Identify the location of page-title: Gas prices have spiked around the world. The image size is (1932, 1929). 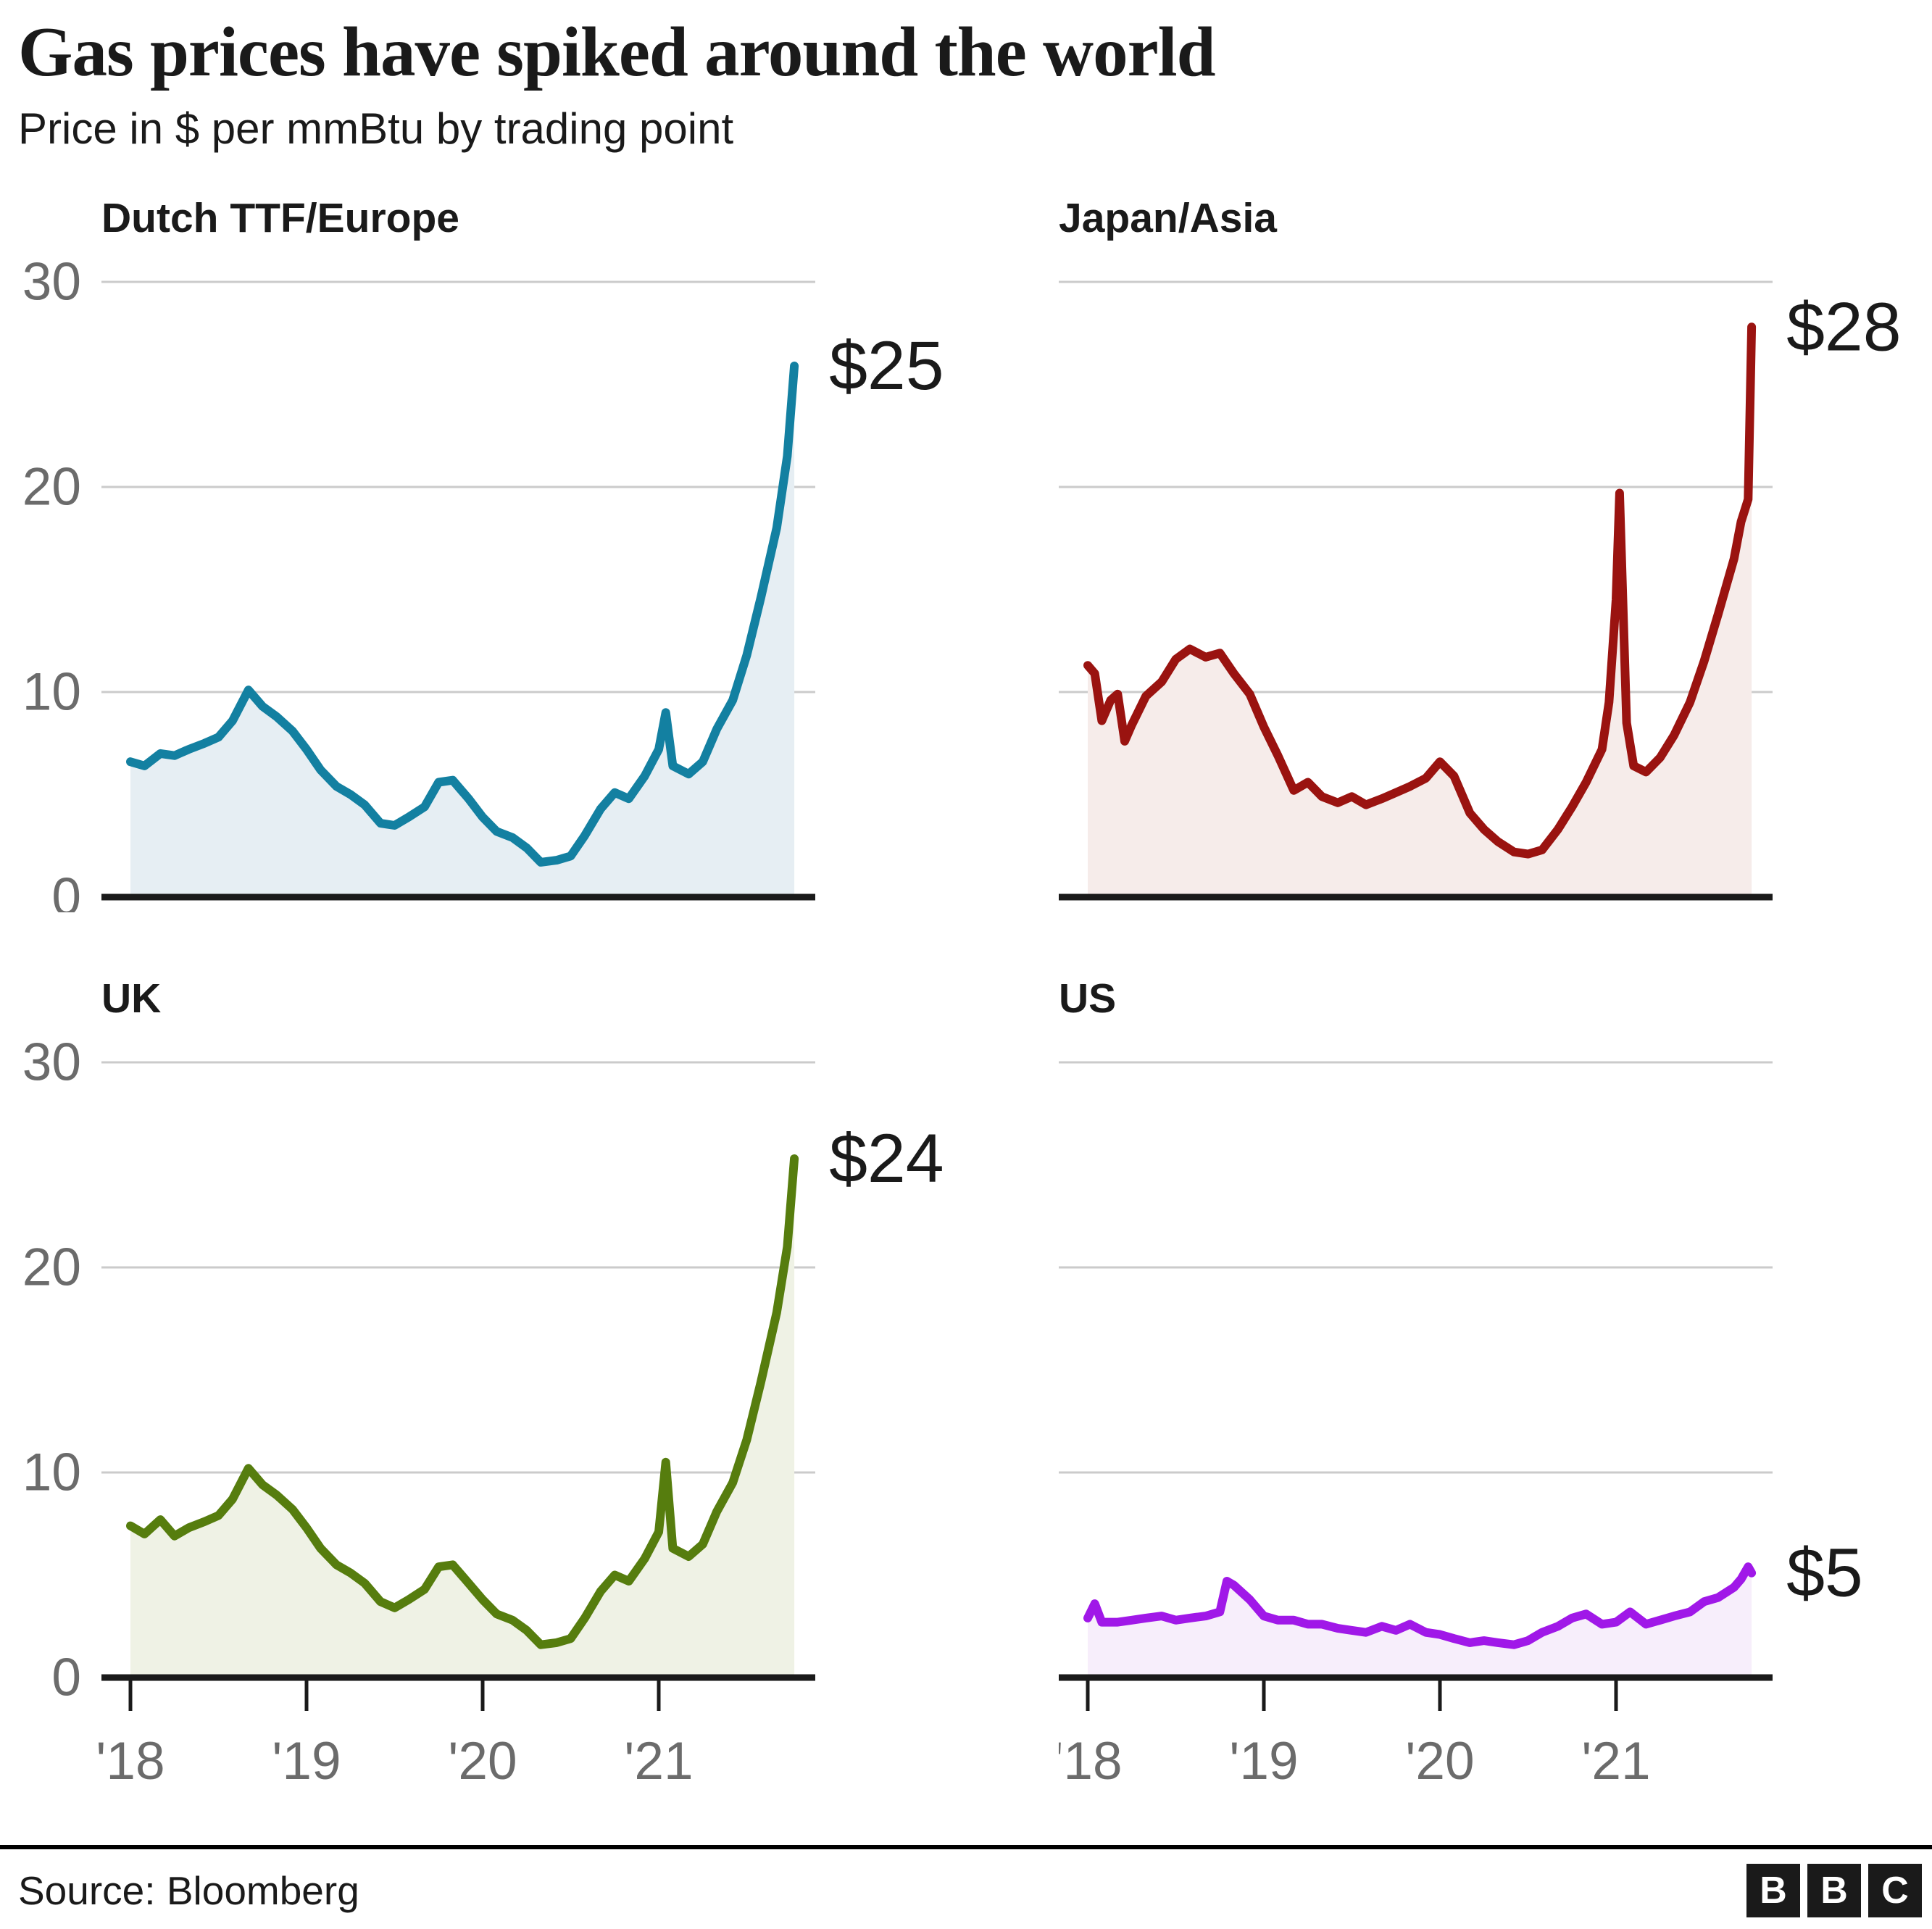
(617, 52).